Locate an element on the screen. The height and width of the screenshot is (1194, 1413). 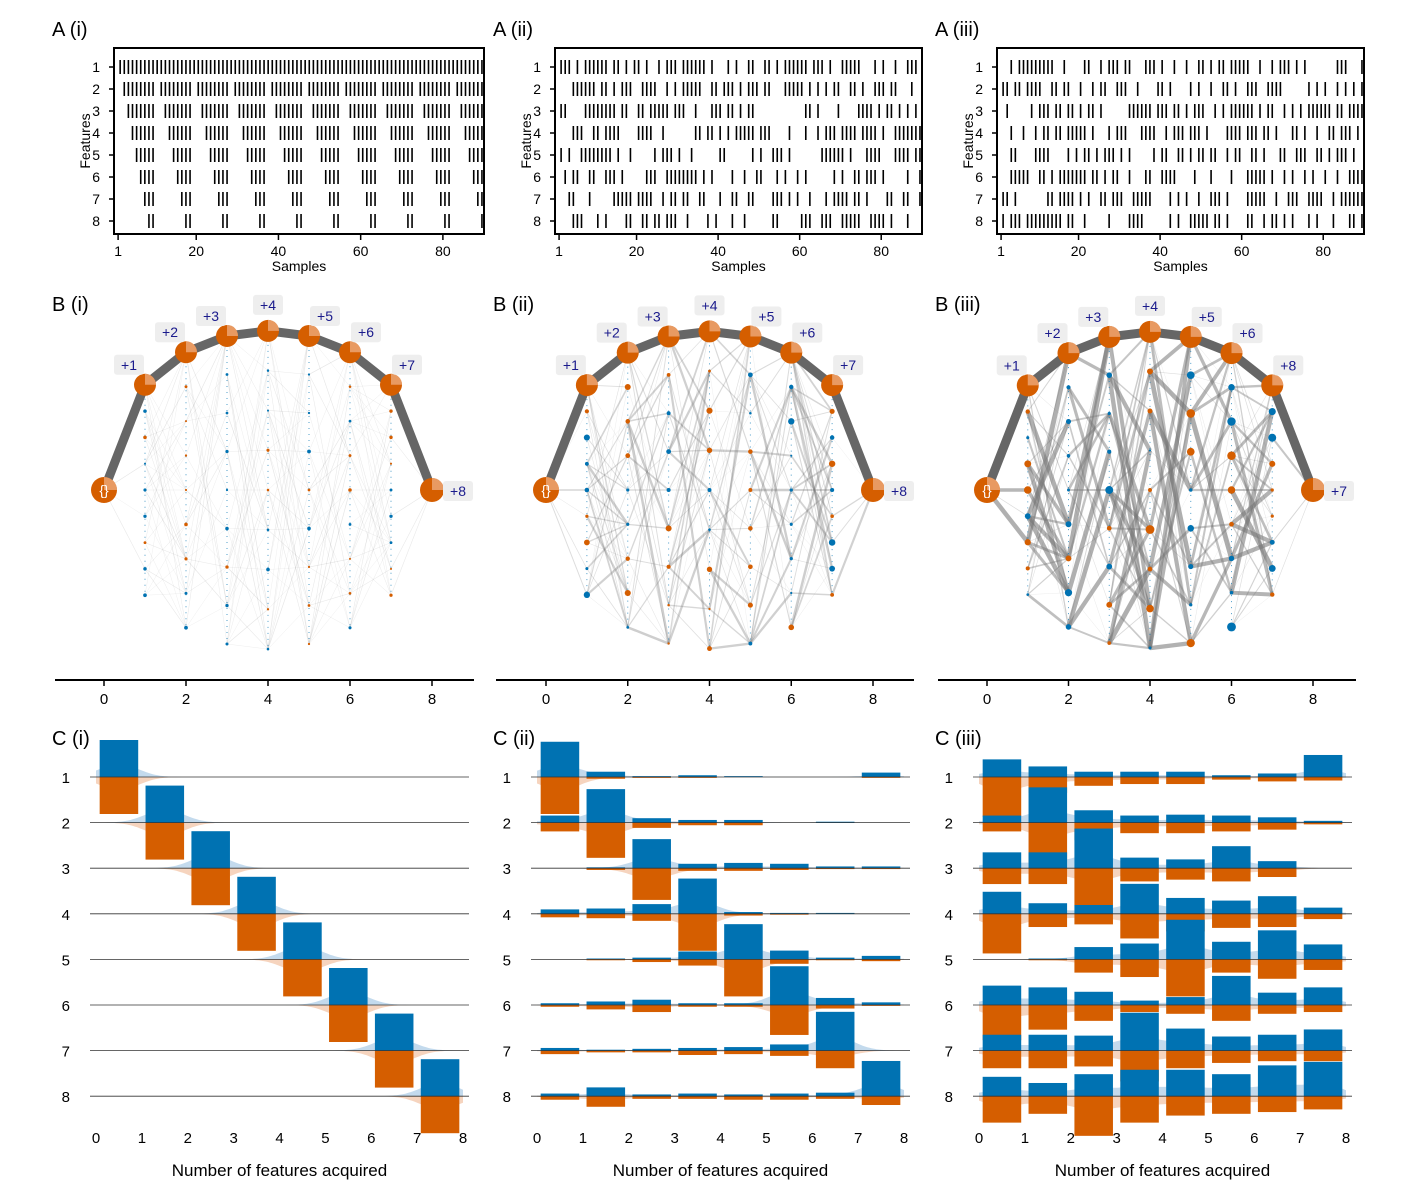
x-axis-label: Number of features acquired is located at coordinates (279, 1170).